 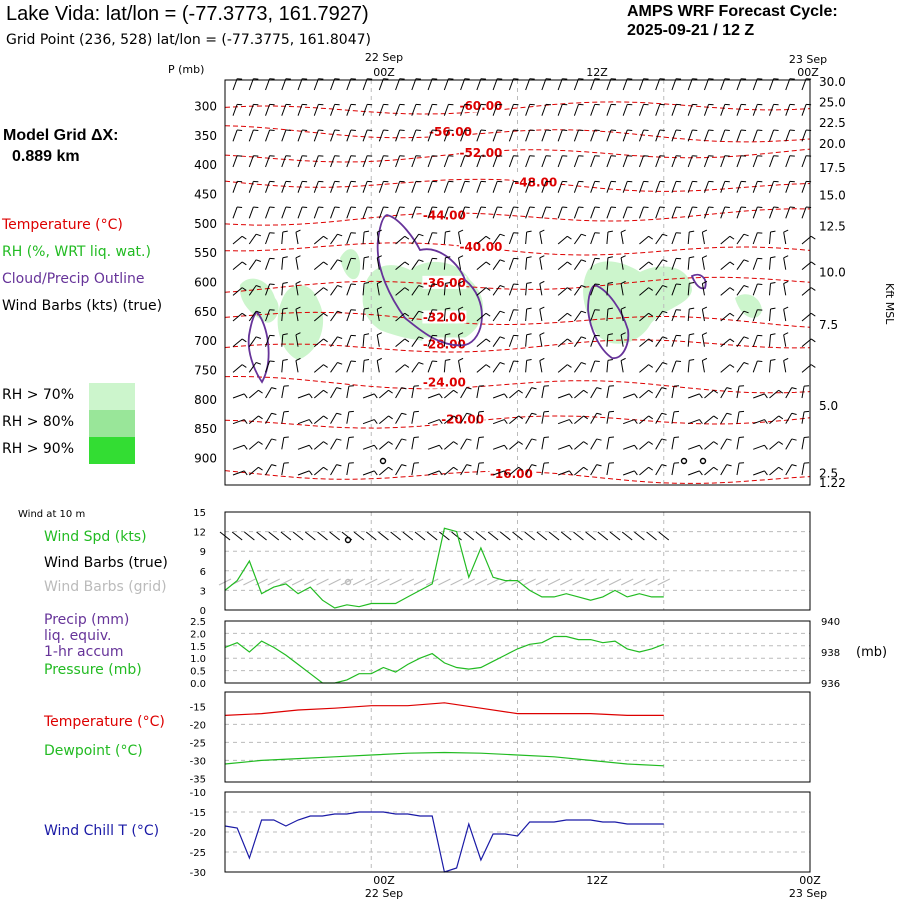 I want to click on pressure-tick-label: 700, so click(x=205, y=341).